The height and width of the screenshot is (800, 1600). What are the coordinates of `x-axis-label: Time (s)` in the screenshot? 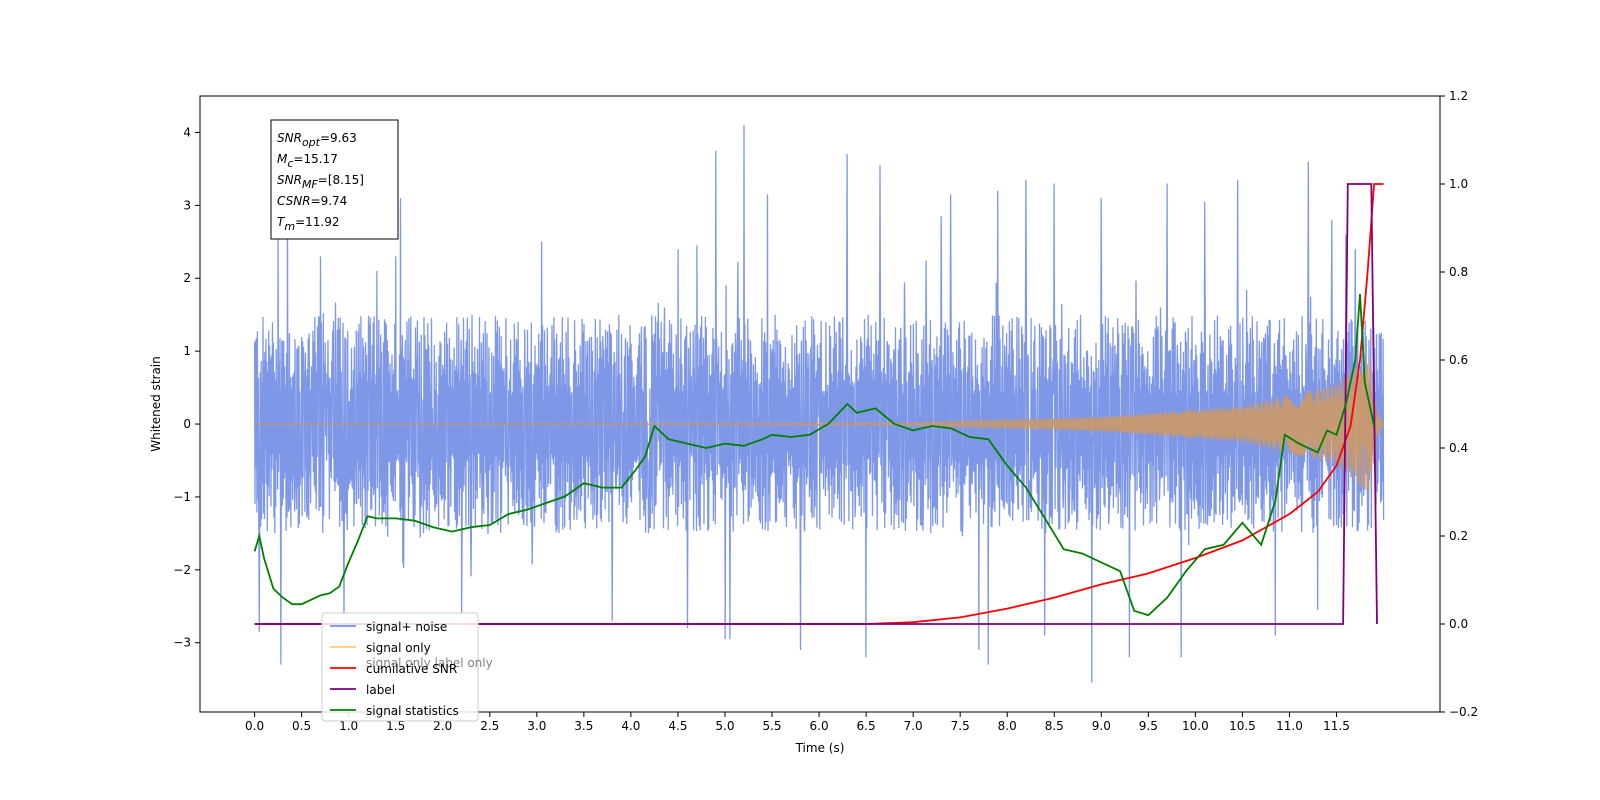 It's located at (820, 748).